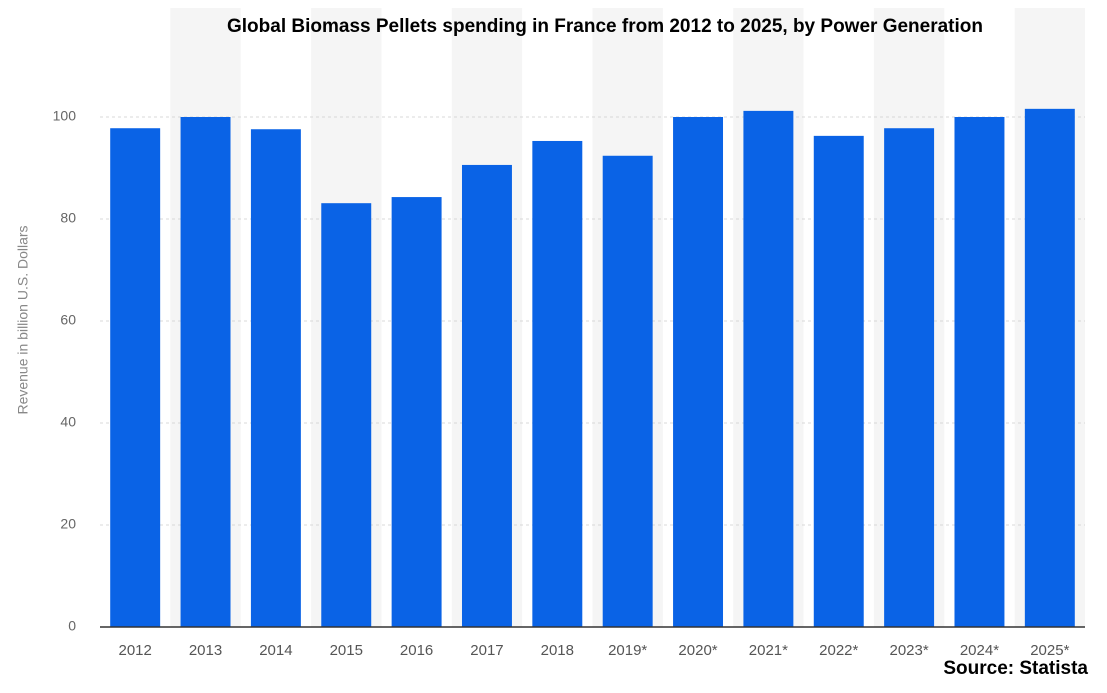 The width and height of the screenshot is (1107, 693). I want to click on x-tick-label: 2017, so click(486, 650).